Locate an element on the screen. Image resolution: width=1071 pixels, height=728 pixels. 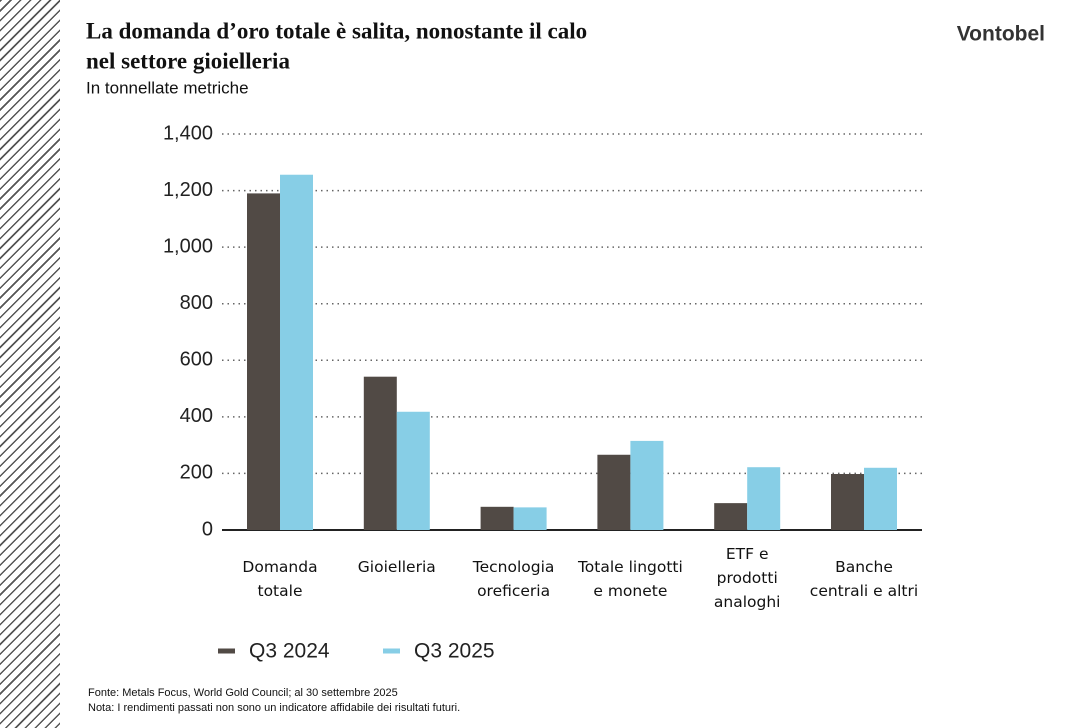
y-tick-label: 1,000 is located at coordinates (188, 246).